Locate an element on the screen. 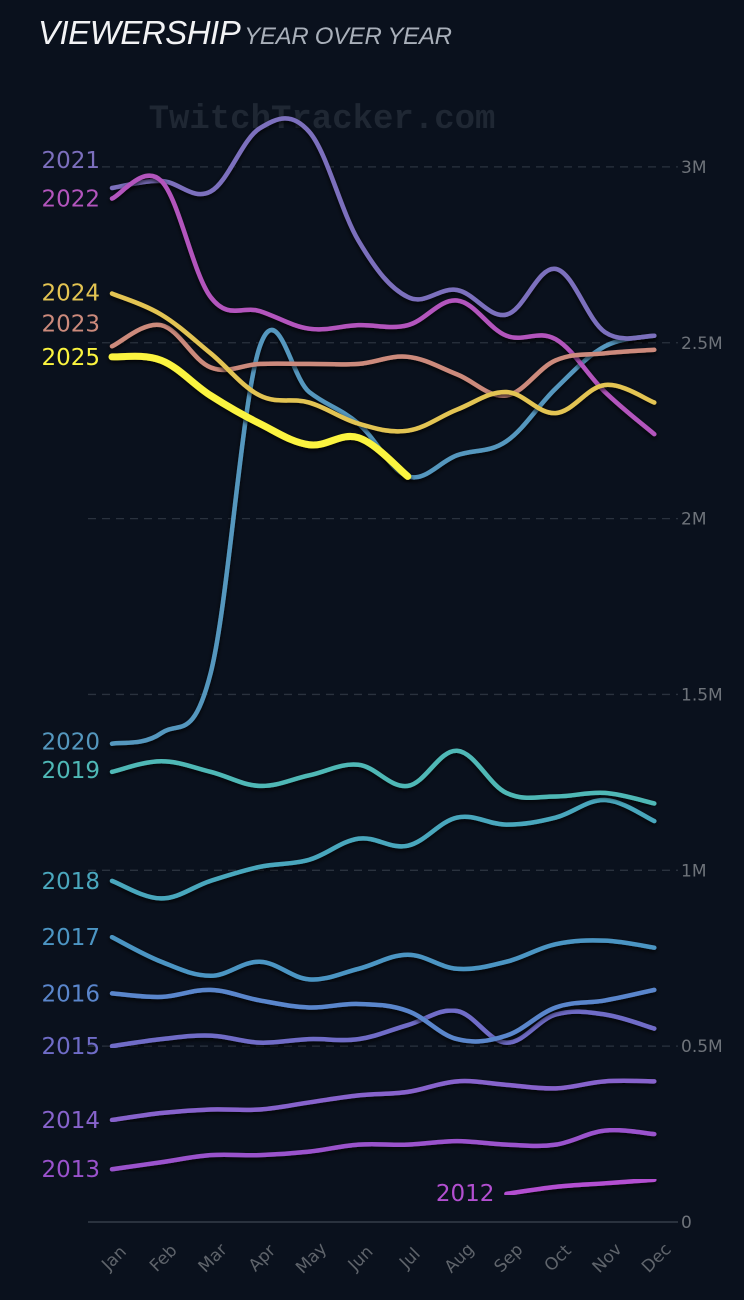 The width and height of the screenshot is (744, 1300). series-line-2022 is located at coordinates (383, 305).